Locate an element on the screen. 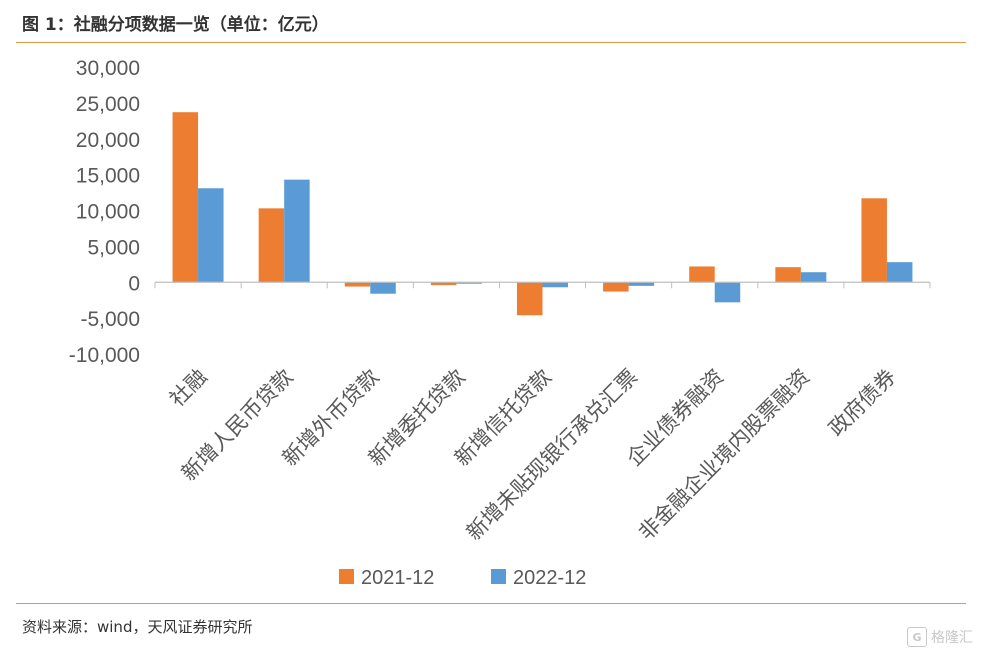  y-tick-label: 20,000 is located at coordinates (108, 140).